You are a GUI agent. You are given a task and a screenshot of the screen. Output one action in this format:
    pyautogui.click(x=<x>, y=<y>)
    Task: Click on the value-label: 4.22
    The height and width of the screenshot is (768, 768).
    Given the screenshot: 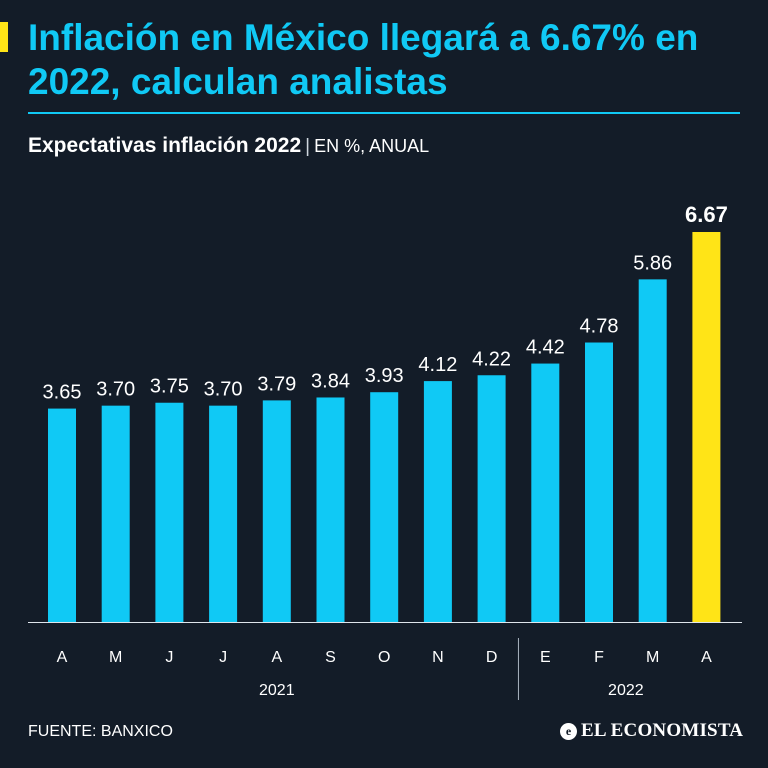 What is the action you would take?
    pyautogui.click(x=491, y=359)
    